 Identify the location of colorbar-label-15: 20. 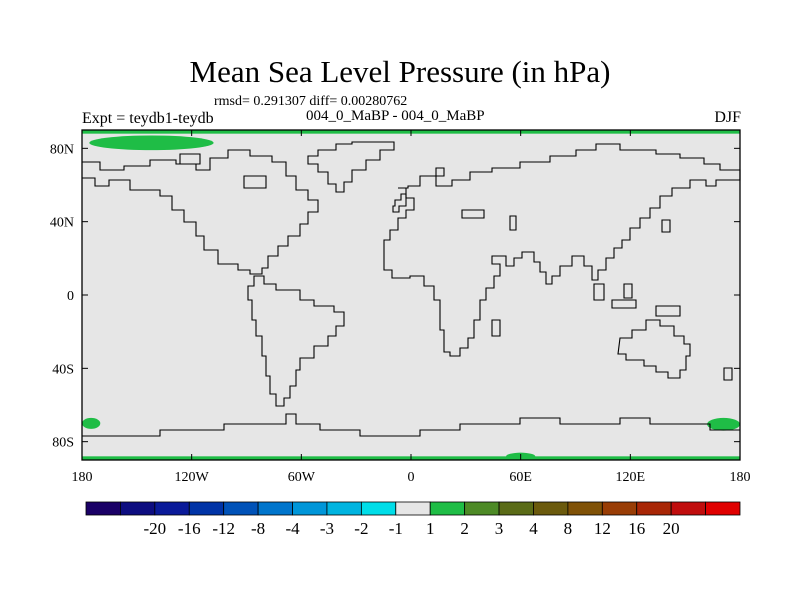
(671, 528).